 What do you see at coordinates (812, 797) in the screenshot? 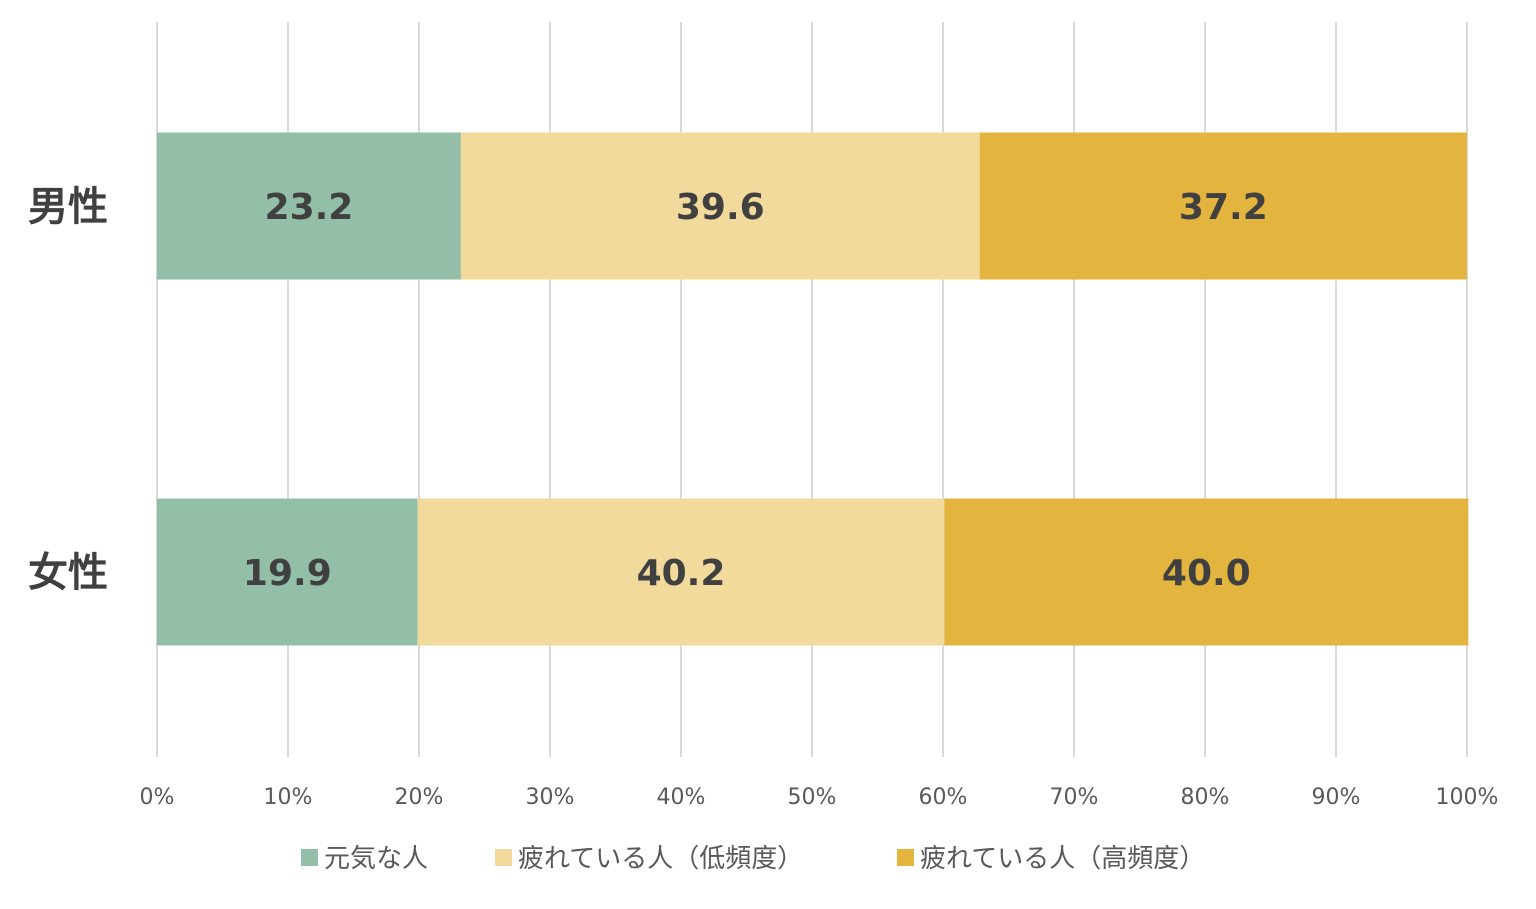
I see `x-tick-label: 50%` at bounding box center [812, 797].